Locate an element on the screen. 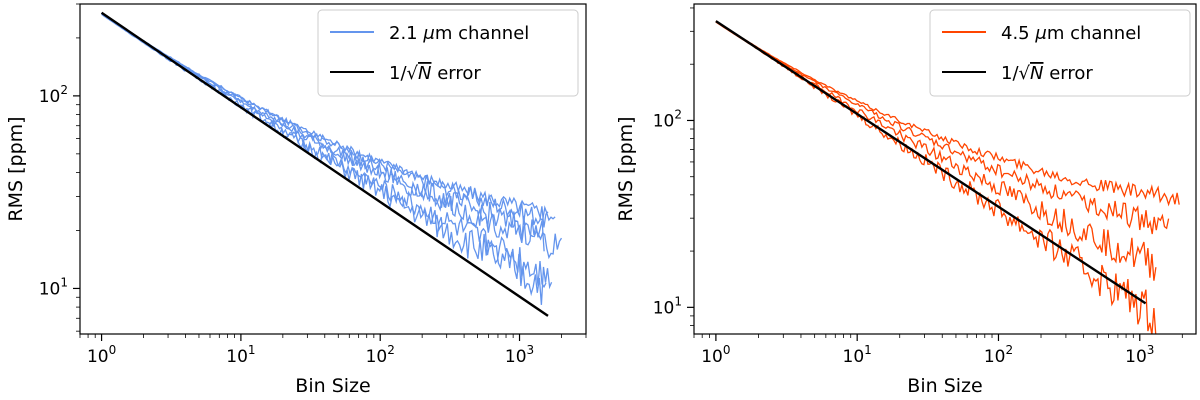 Image resolution: width=1200 pixels, height=400 pixels. right-x-tick-label: 10¹ is located at coordinates (857, 355).